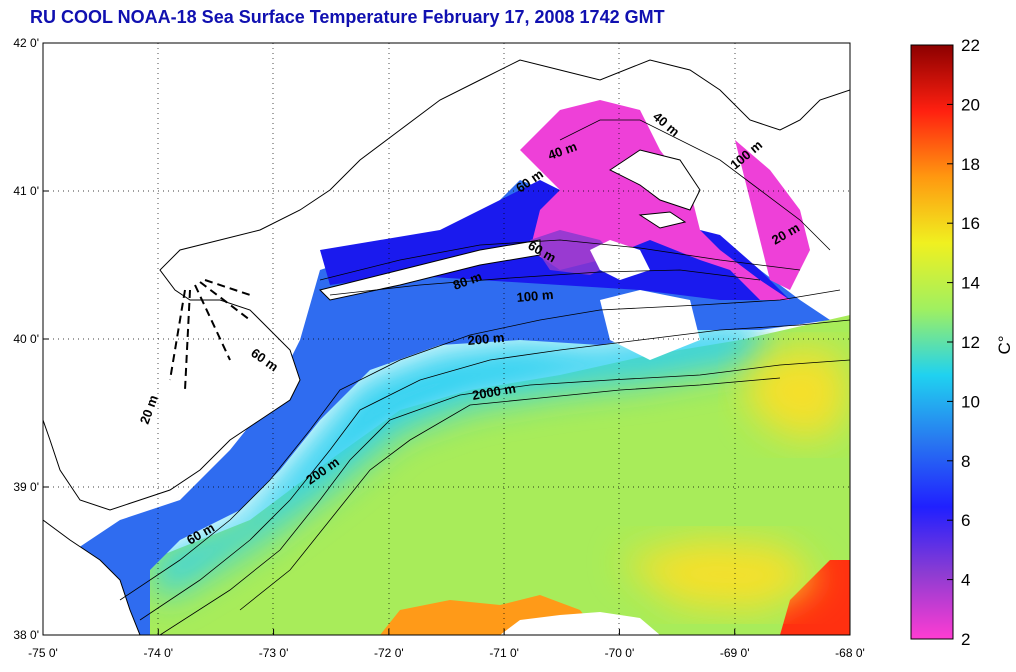 The image size is (1016, 672). What do you see at coordinates (720, 575) in the screenshot?
I see `sst-field-warm-south` at bounding box center [720, 575].